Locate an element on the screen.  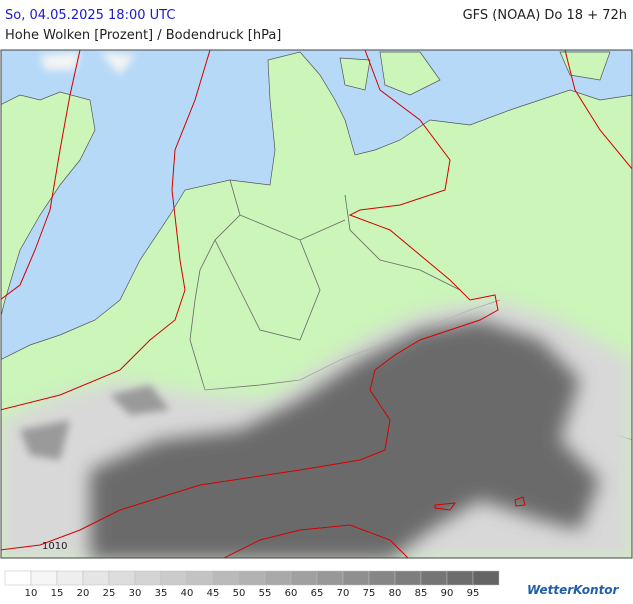
legend-label: 15 is located at coordinates (57, 593).